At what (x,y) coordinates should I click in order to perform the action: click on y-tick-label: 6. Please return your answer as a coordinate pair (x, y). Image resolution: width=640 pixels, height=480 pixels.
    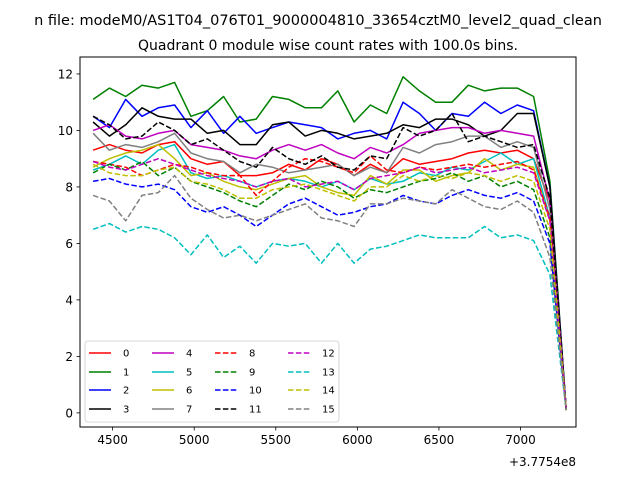
    Looking at the image, I should click on (69, 244).